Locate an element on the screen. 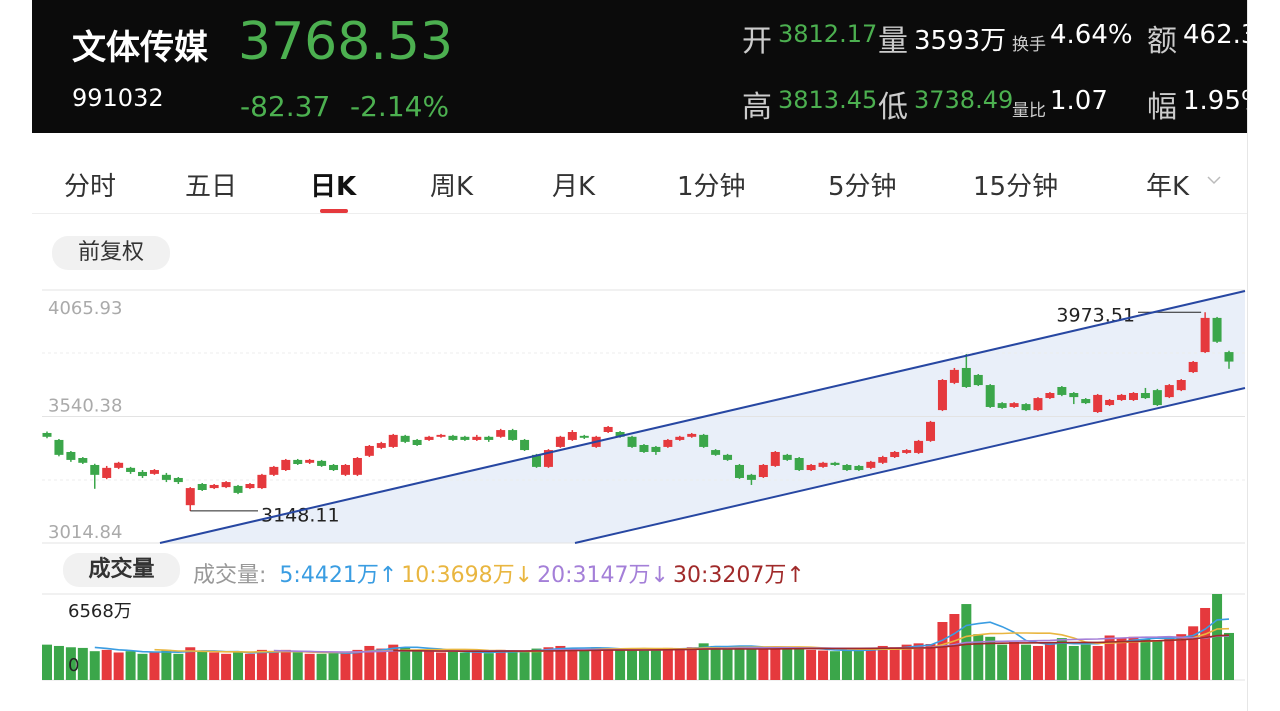 The image size is (1280, 711). tab: 5分钟 is located at coordinates (862, 187).